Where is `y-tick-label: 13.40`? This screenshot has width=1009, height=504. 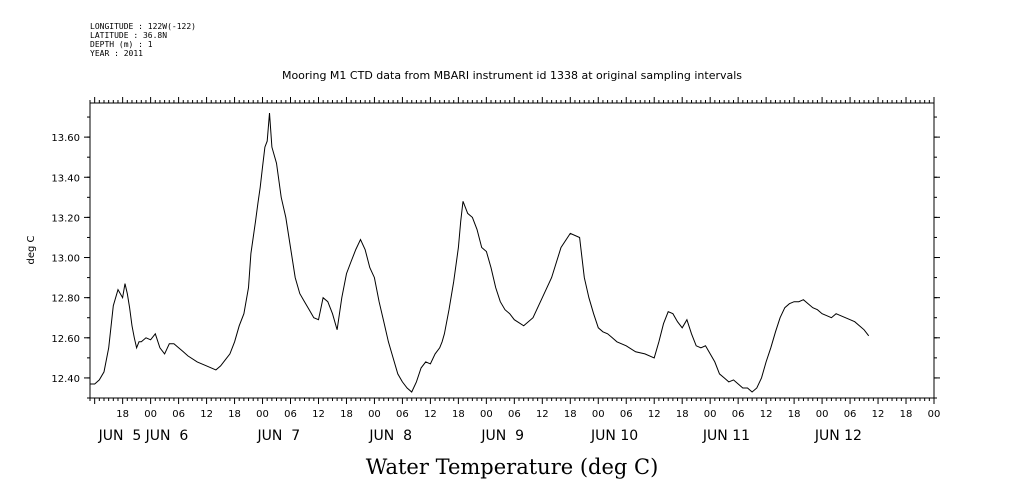 y-tick-label: 13.40 is located at coordinates (65, 178).